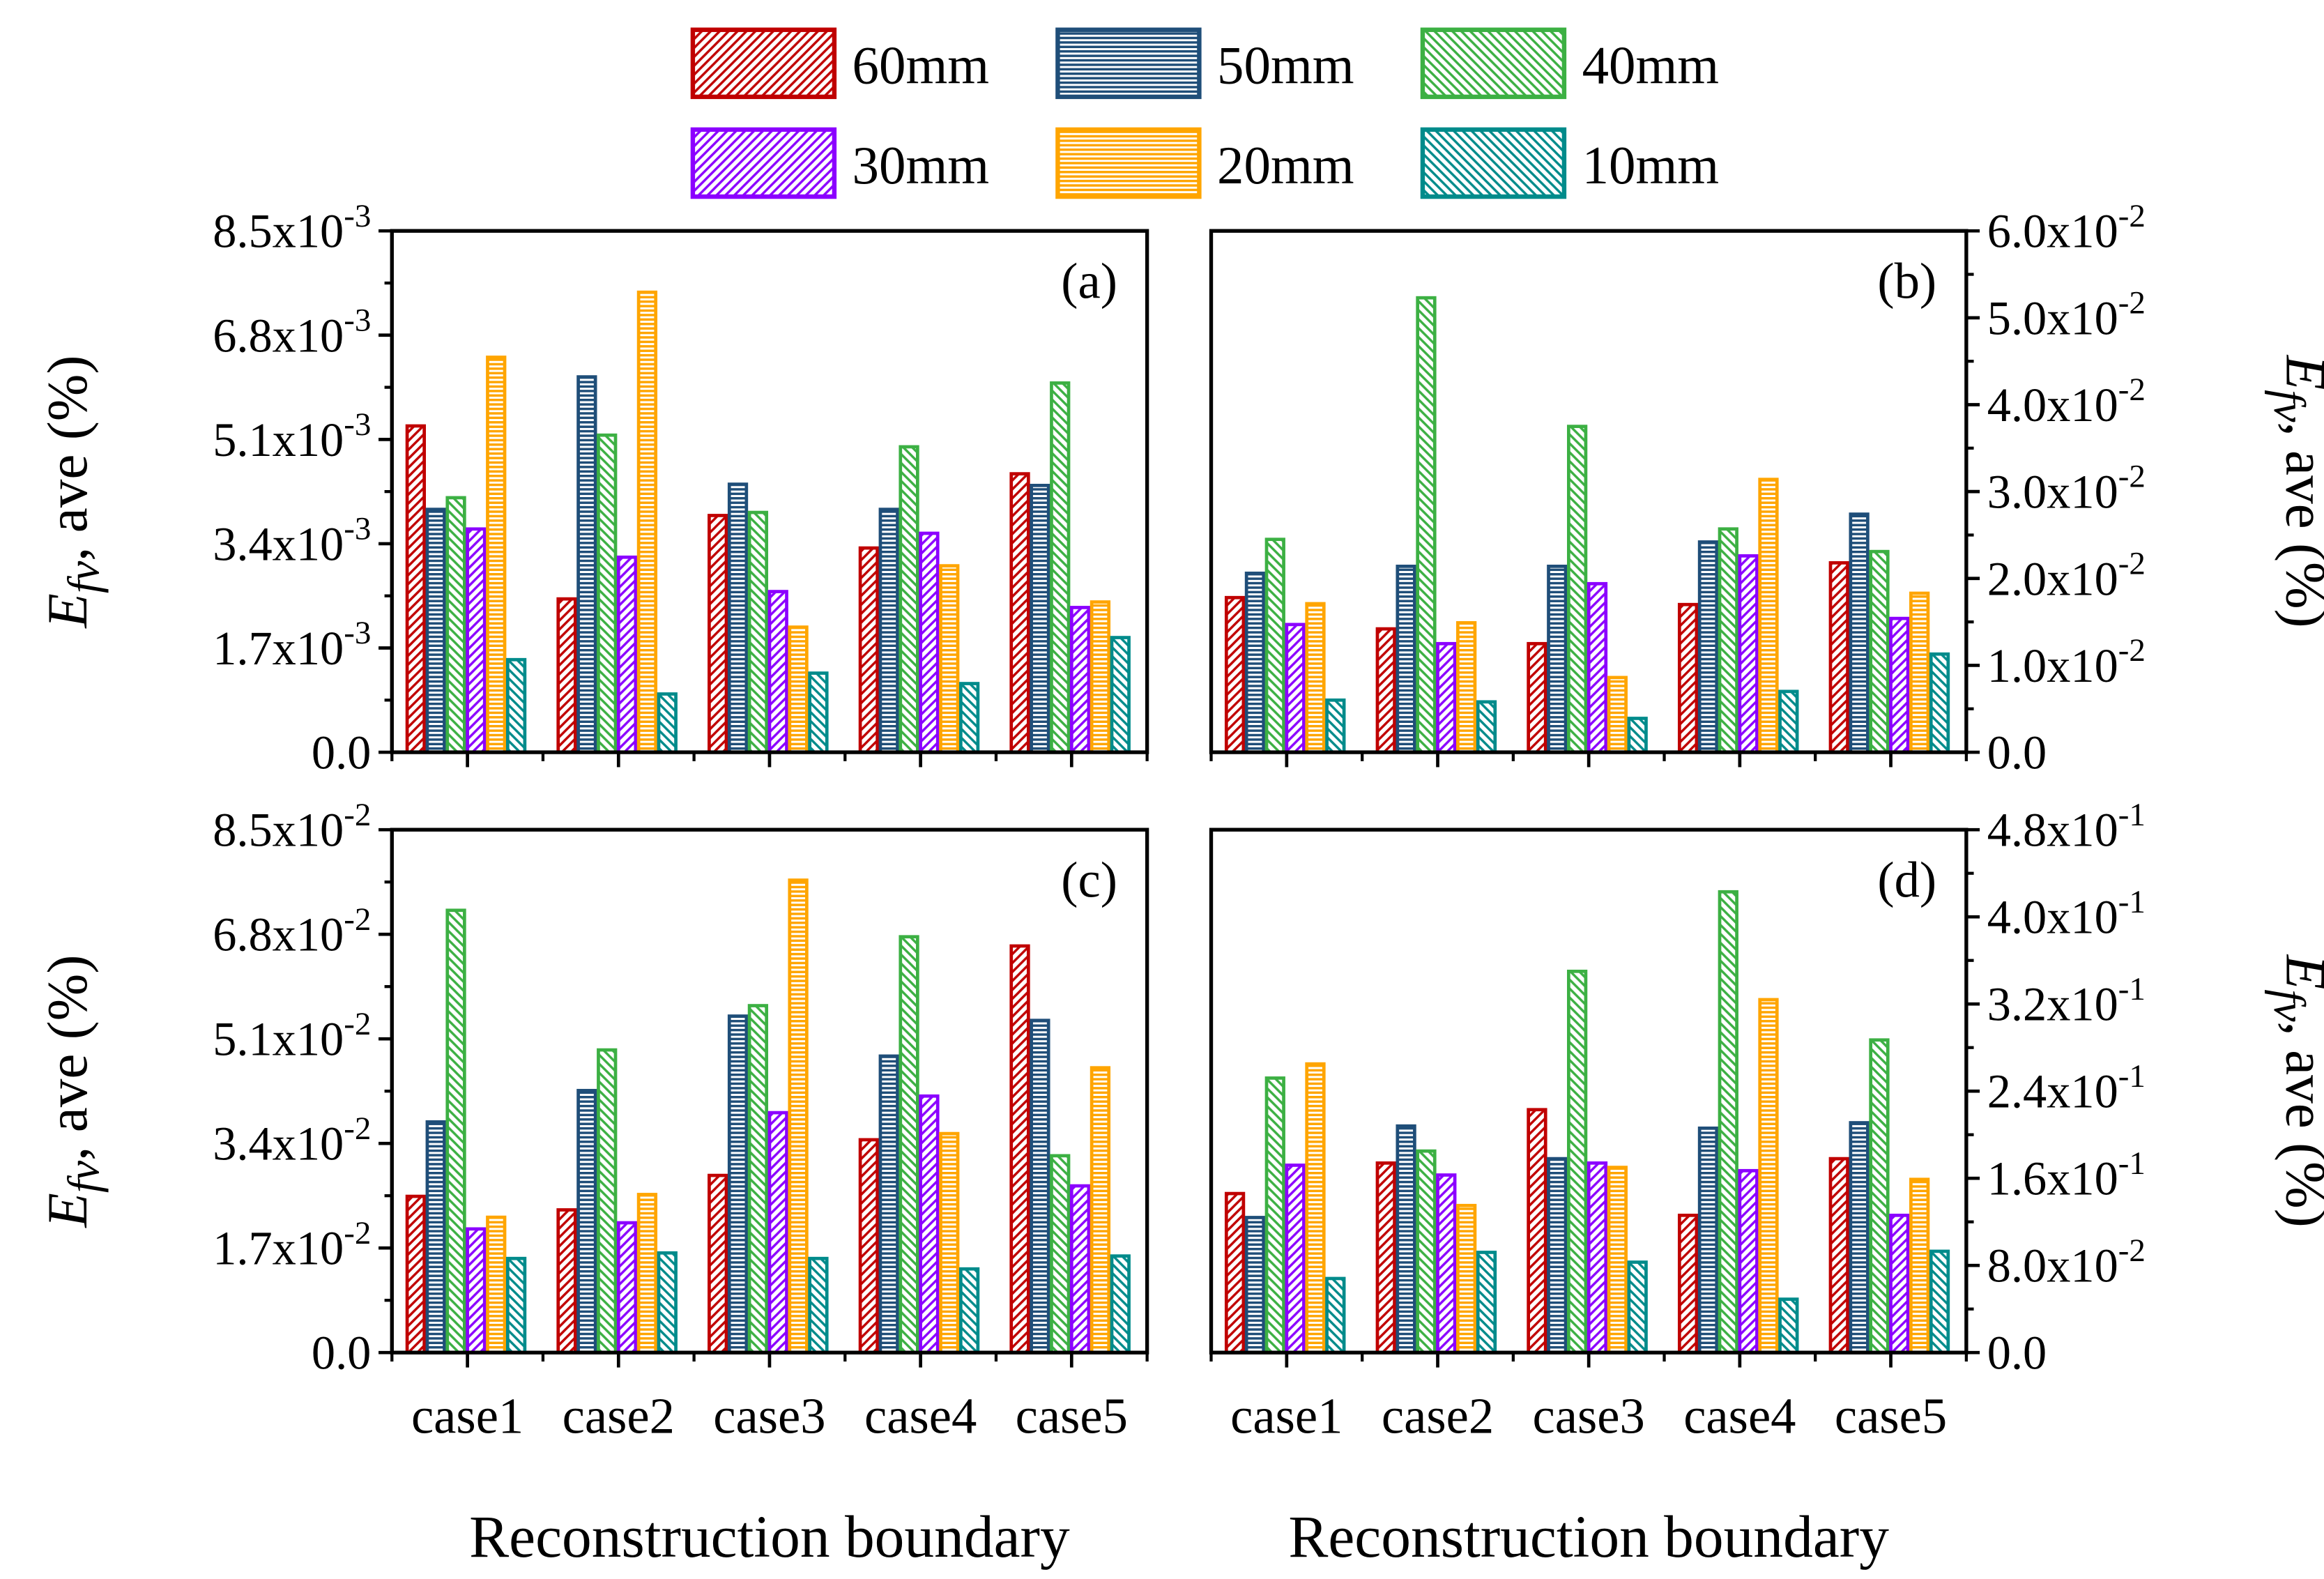  What do you see at coordinates (516, 706) in the screenshot?
I see `bar-10mm-case1` at bounding box center [516, 706].